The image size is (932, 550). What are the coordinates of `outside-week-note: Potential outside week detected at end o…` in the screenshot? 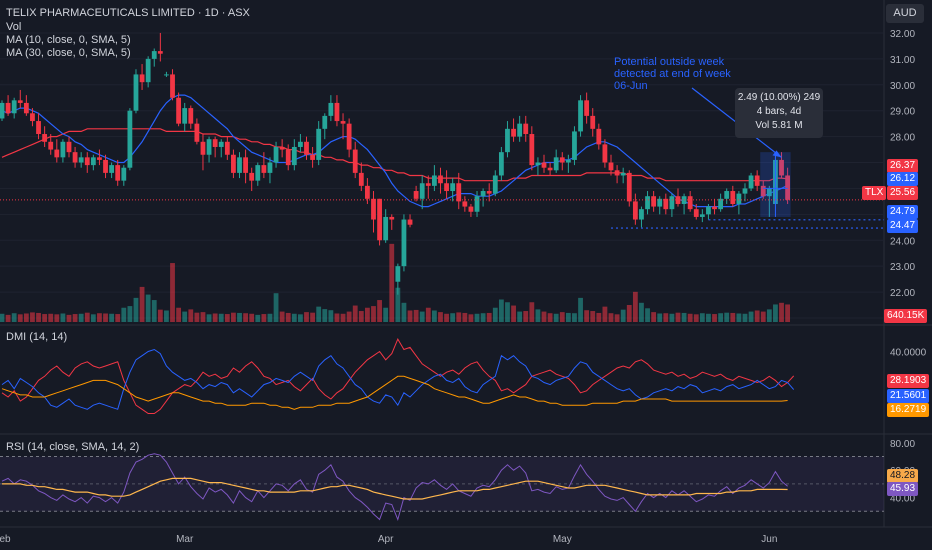 It's located at (672, 74).